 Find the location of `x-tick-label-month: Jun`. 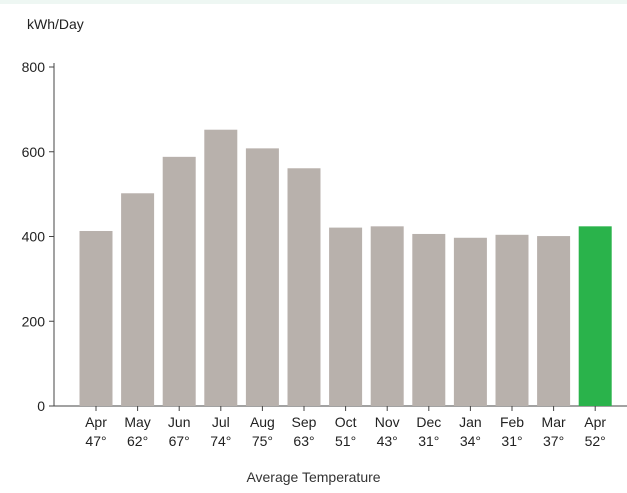

x-tick-label-month: Jun is located at coordinates (179, 422).